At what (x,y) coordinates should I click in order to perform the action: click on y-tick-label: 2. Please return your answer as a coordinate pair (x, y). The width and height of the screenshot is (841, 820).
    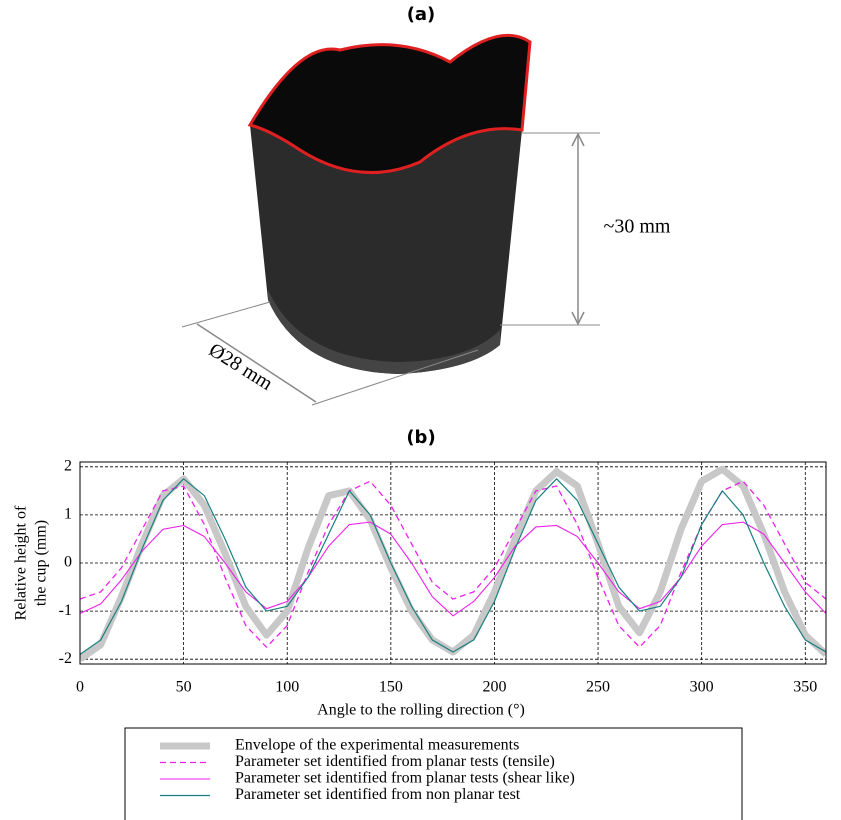
    Looking at the image, I should click on (68, 465).